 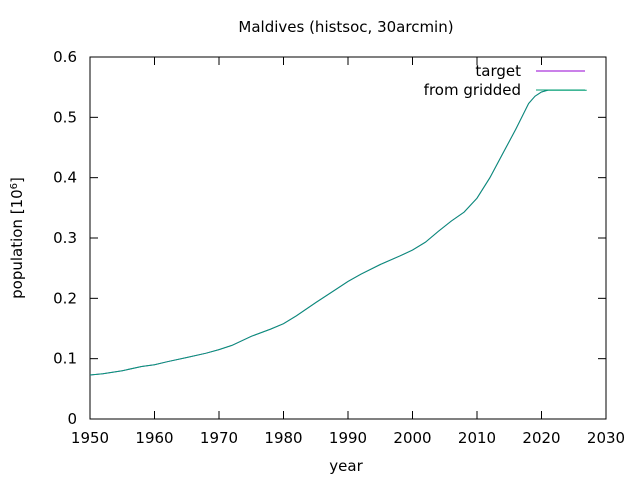 What do you see at coordinates (72, 419) in the screenshot?
I see `y-tick-label: 0` at bounding box center [72, 419].